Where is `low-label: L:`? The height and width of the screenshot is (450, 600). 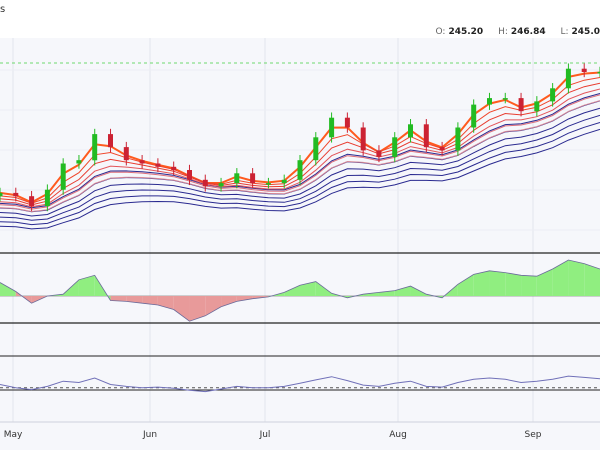
low-label: L: is located at coordinates (564, 32).